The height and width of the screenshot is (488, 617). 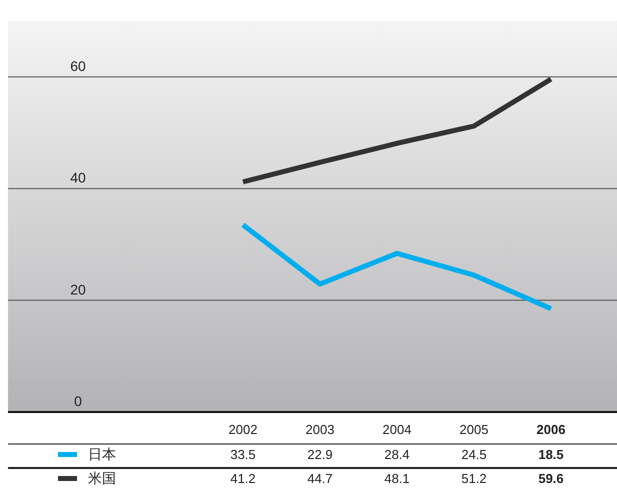 I want to click on legend-label: 日本, so click(x=102, y=454).